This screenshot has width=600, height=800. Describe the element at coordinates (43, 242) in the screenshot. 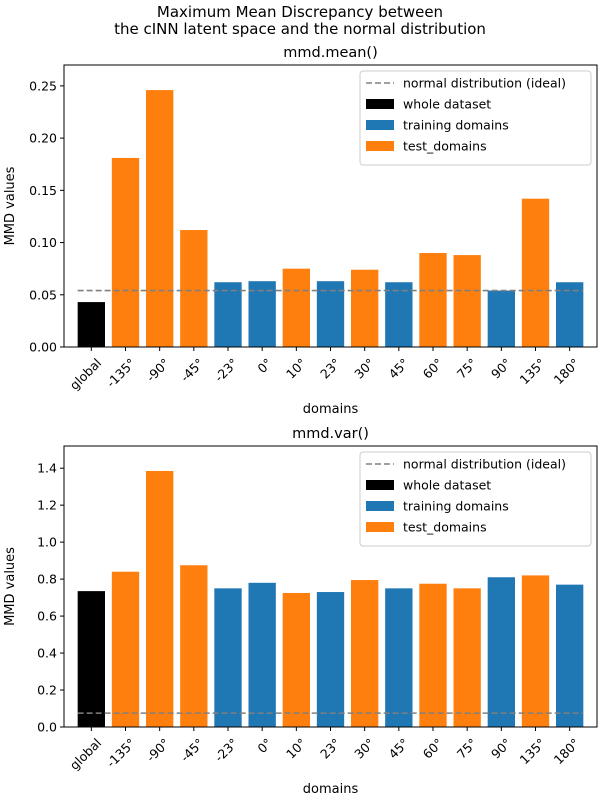

I see `y-tick-label: 0.10` at that location.